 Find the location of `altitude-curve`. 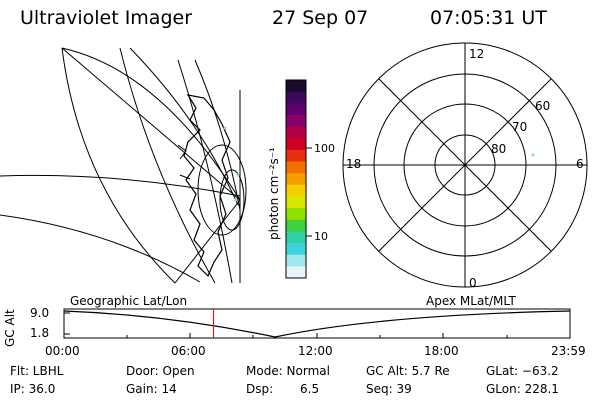

altitude-curve is located at coordinates (317, 324).